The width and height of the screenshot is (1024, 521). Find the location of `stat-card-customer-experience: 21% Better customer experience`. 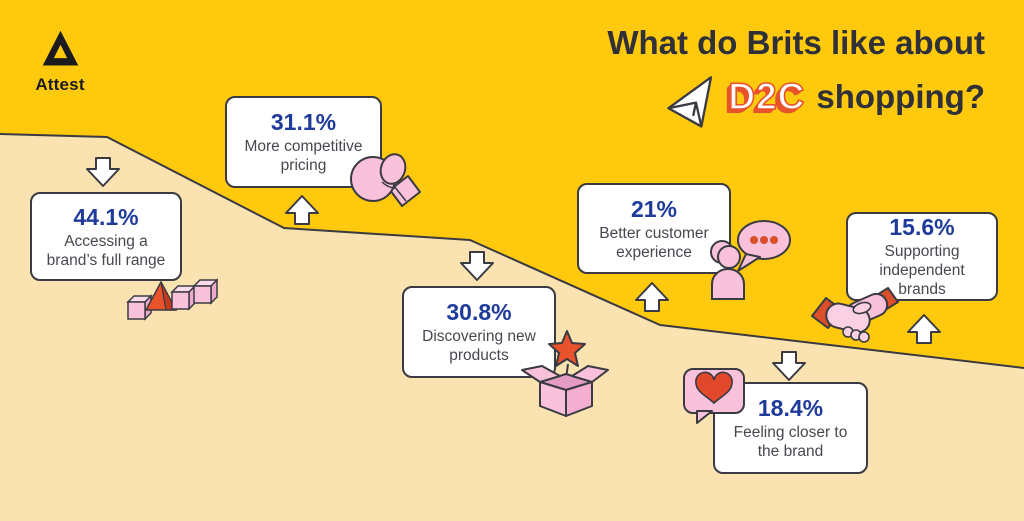

stat-card-customer-experience: 21% Better customer experience is located at coordinates (654, 228).